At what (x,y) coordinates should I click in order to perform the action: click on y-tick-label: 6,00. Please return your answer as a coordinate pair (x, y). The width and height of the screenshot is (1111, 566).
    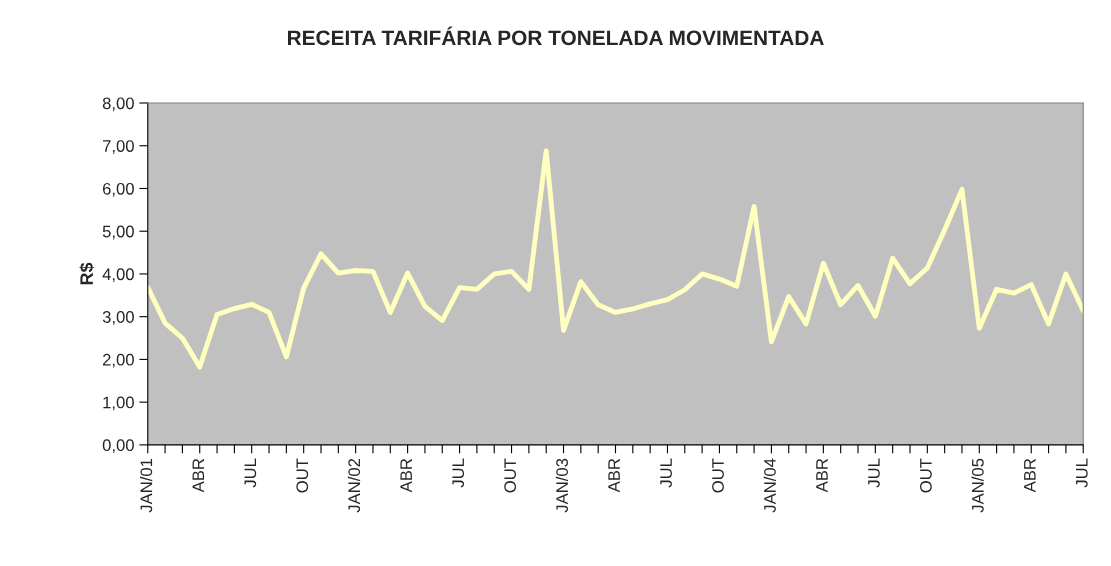
    Looking at the image, I should click on (118, 189).